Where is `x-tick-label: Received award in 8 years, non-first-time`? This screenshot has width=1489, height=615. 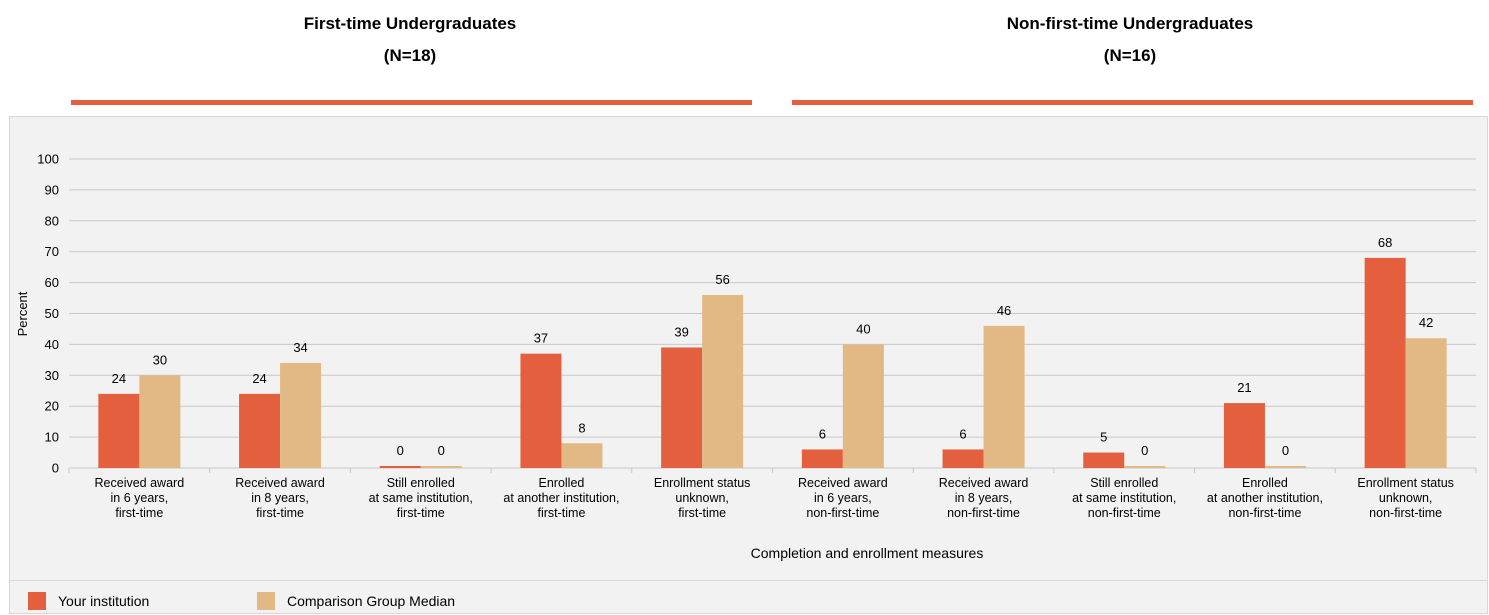
x-tick-label: Received award in 8 years, non-first-time is located at coordinates (984, 498).